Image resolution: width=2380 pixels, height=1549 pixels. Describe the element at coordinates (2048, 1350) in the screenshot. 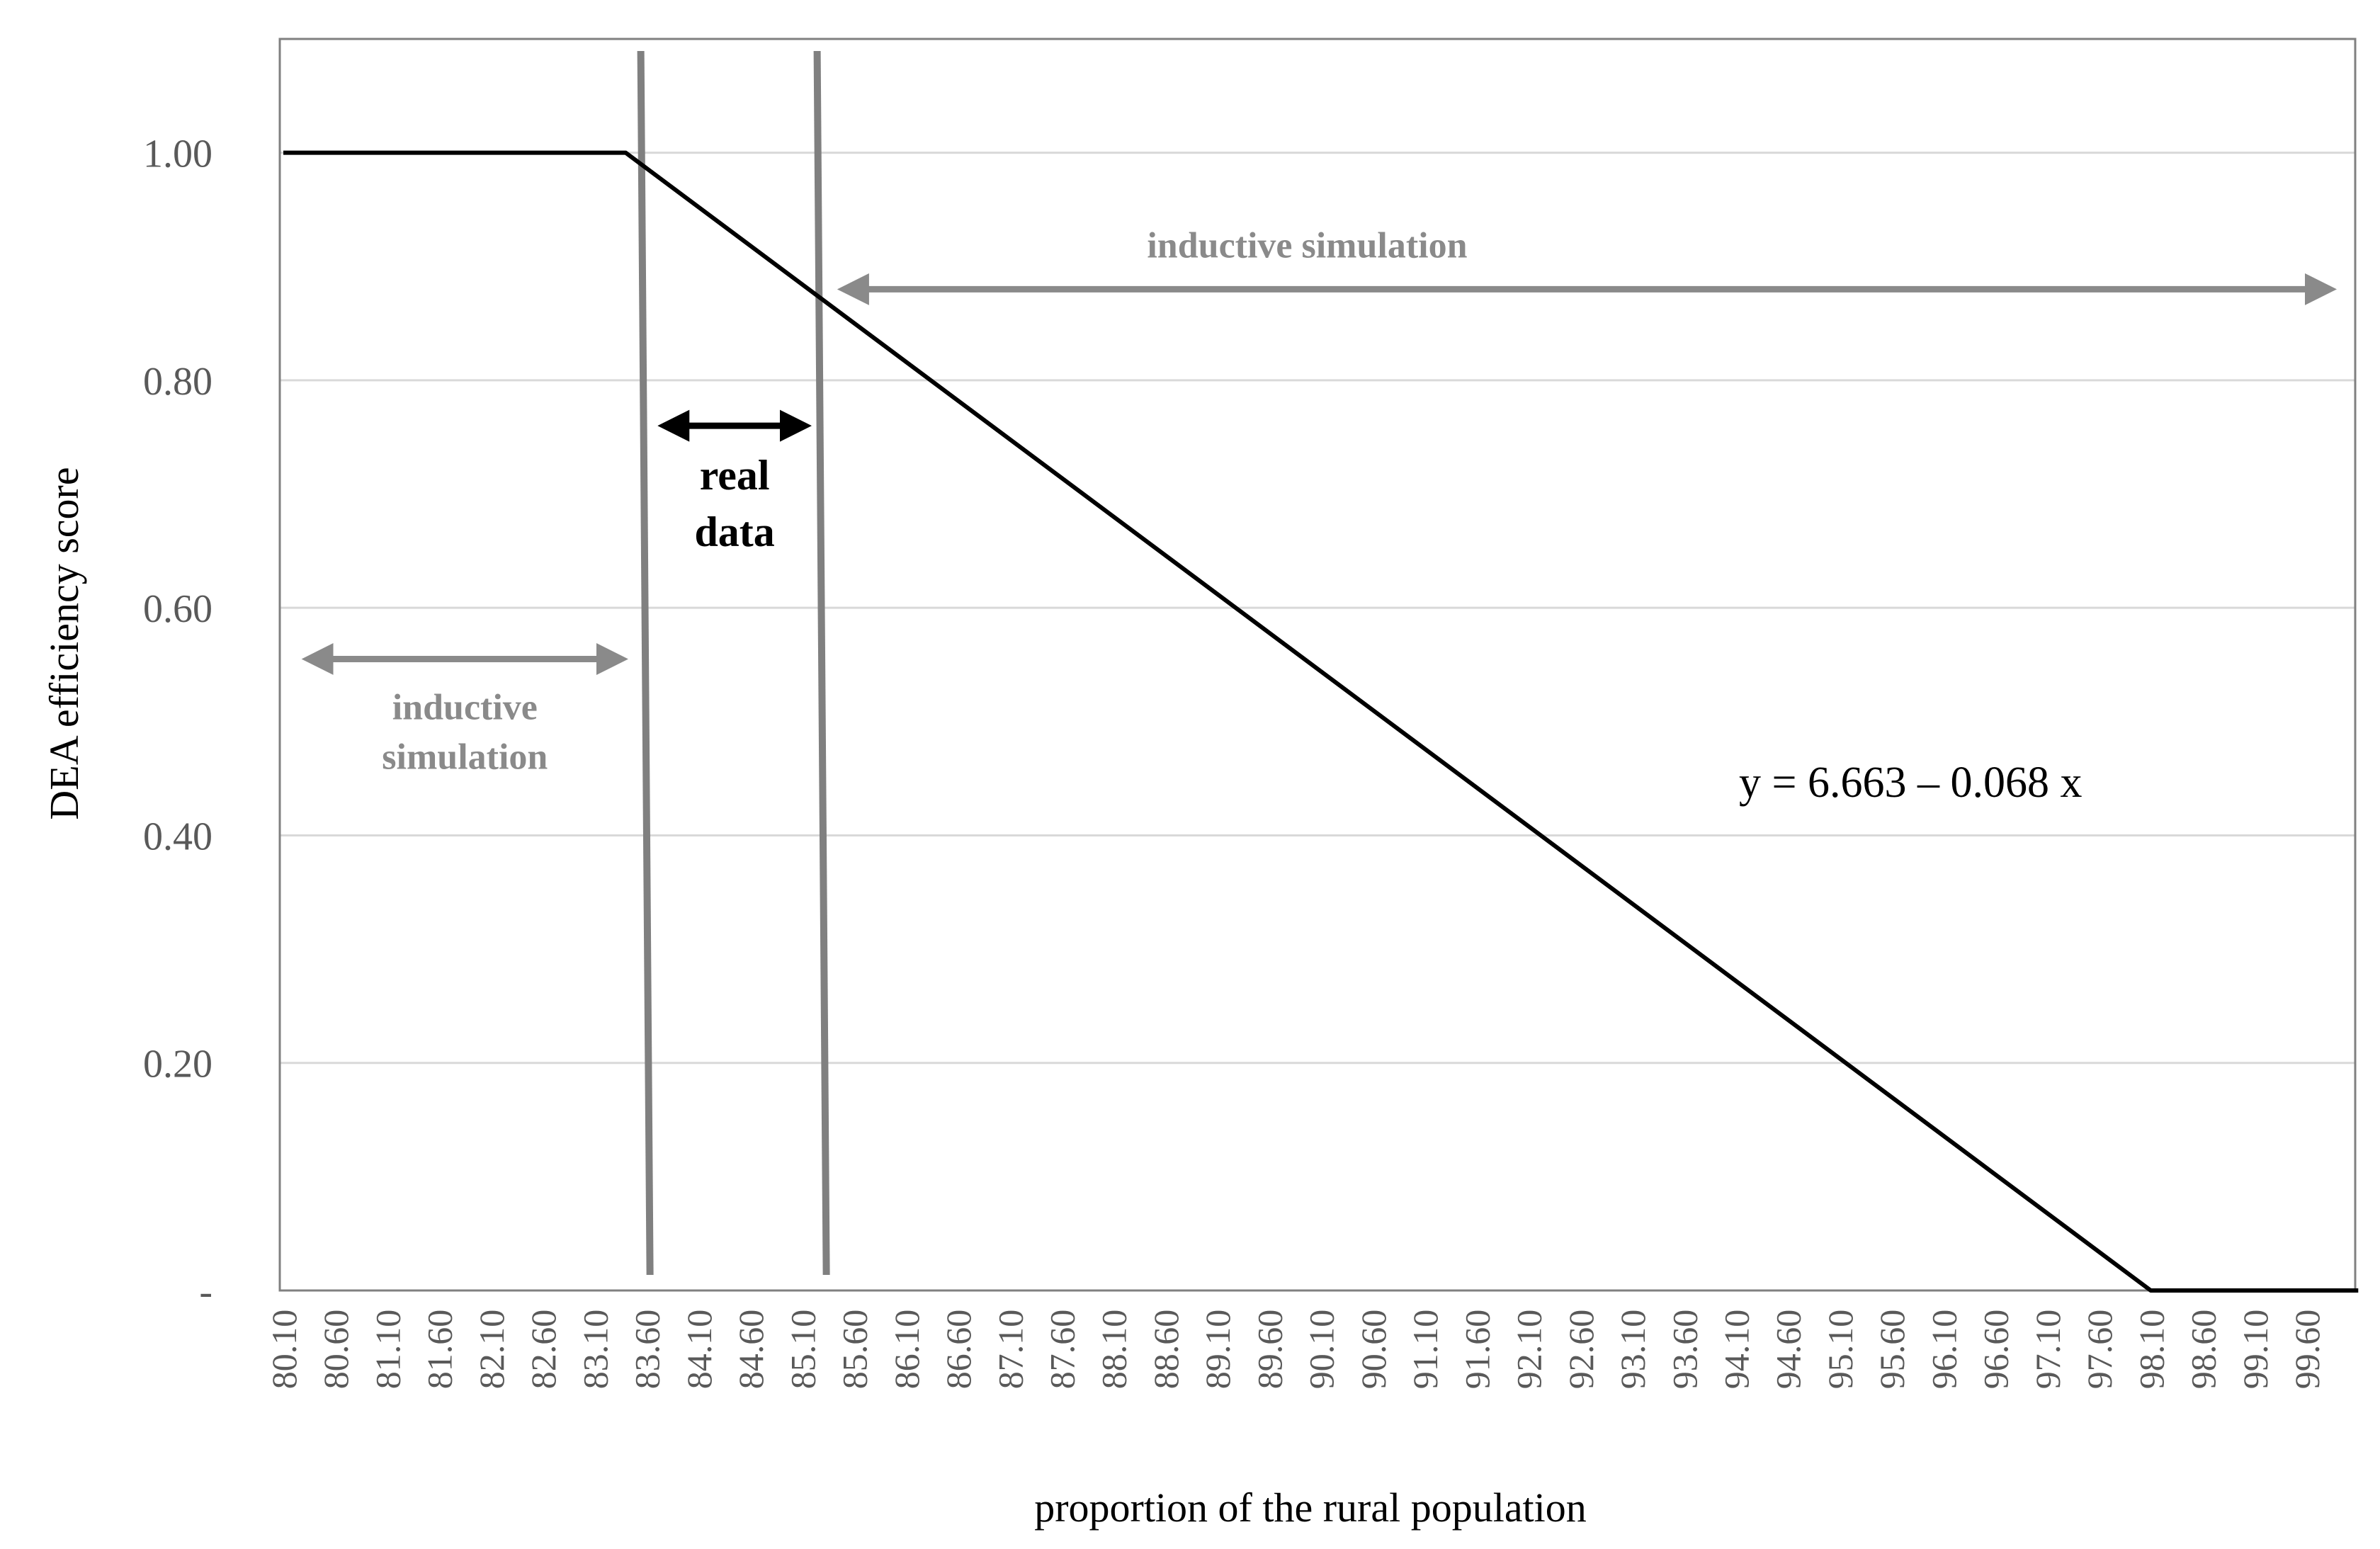

I see `x-tick-label: 97.10` at that location.